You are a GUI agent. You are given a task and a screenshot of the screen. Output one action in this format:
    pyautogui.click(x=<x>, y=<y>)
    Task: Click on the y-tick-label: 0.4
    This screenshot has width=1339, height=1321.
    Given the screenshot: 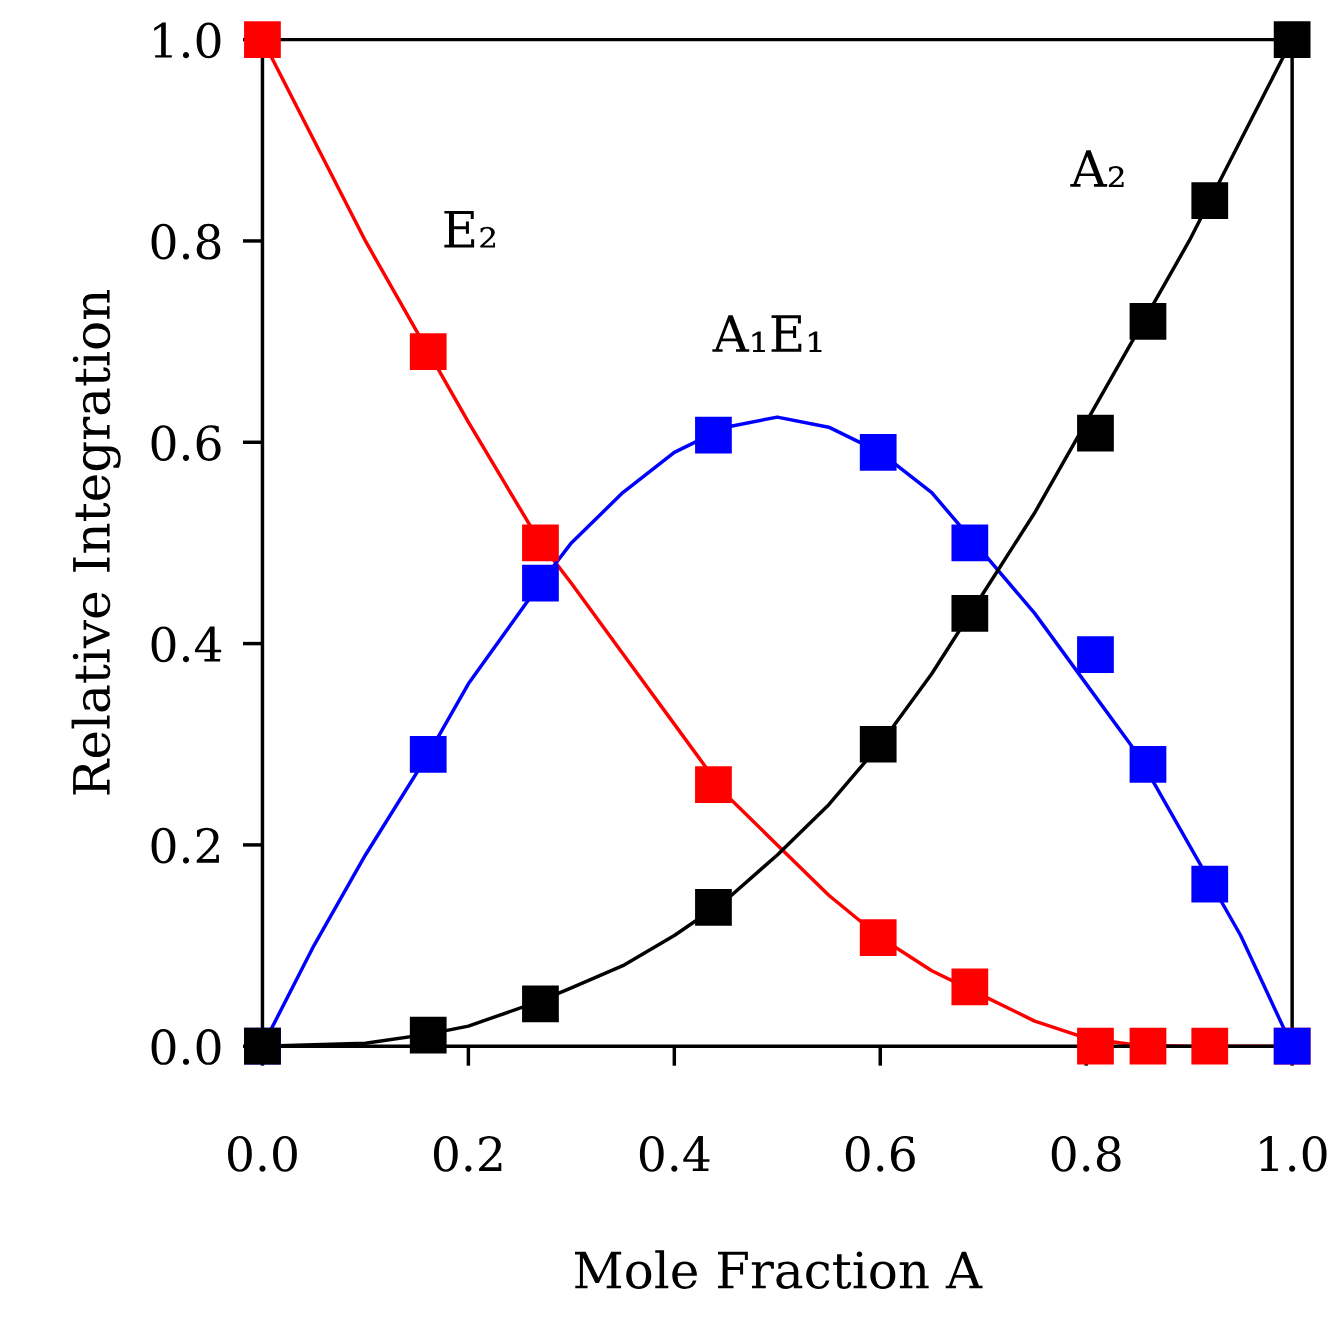 What is the action you would take?
    pyautogui.click(x=186, y=644)
    